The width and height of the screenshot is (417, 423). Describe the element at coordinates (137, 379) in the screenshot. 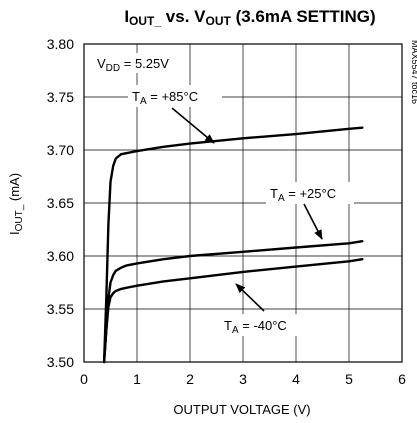

I see `x-tick-label: 1` at that location.